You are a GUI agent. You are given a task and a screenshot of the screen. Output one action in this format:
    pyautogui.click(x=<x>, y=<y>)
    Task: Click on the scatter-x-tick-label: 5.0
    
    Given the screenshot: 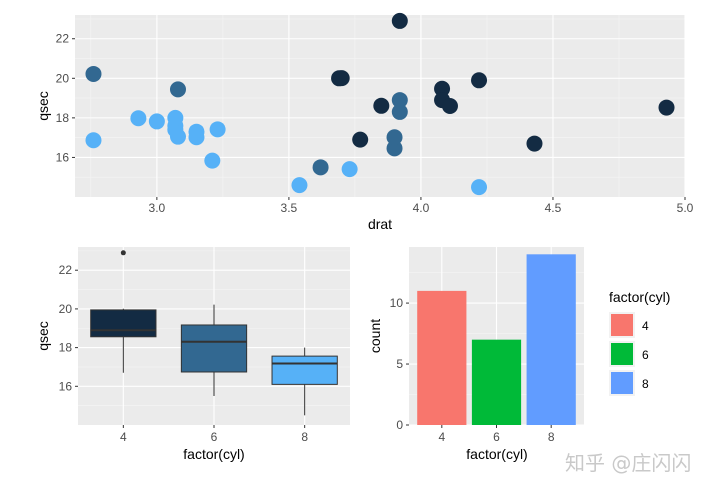 What is the action you would take?
    pyautogui.click(x=685, y=208)
    